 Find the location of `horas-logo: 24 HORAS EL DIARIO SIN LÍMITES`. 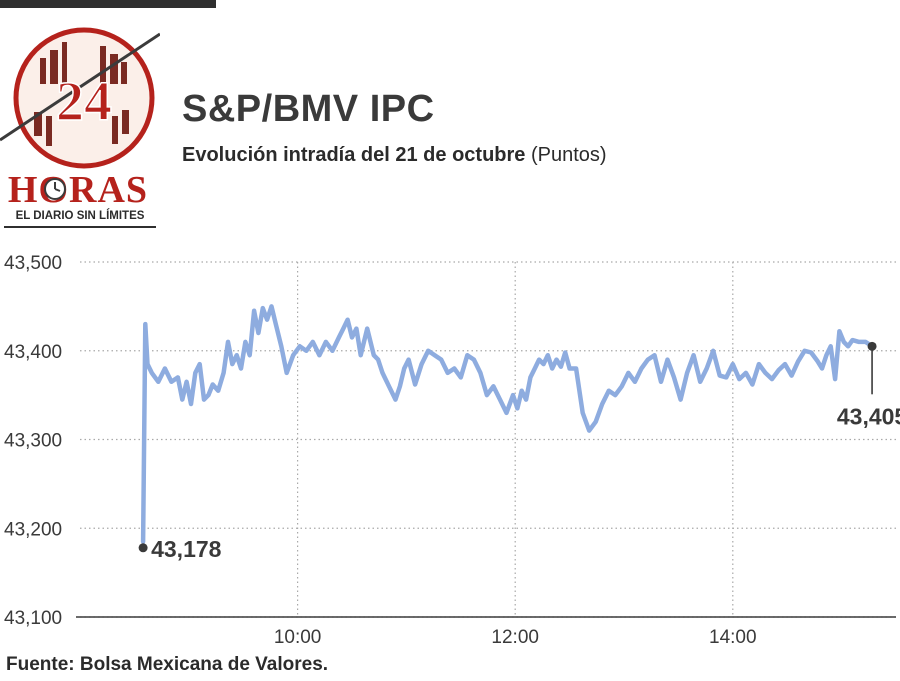

horas-logo: 24 HORAS EL DIARIO SIN LÍMITES is located at coordinates (80, 124).